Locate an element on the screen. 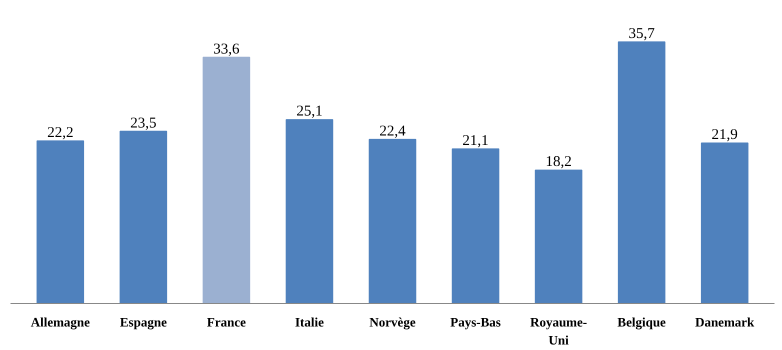 The height and width of the screenshot is (350, 782). data-label: 22,4 is located at coordinates (392, 131).